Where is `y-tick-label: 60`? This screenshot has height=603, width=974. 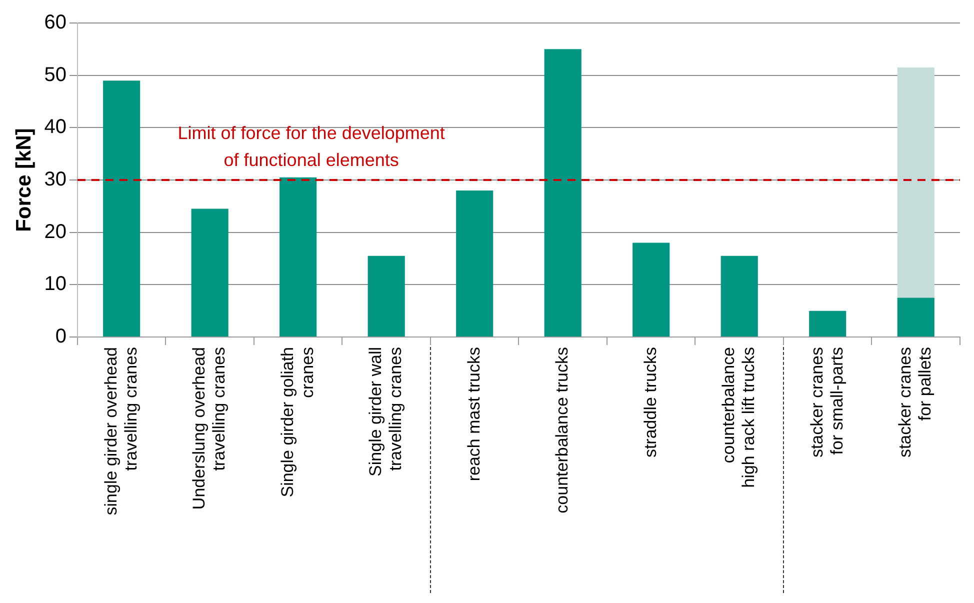 y-tick-label: 60 is located at coordinates (55, 23).